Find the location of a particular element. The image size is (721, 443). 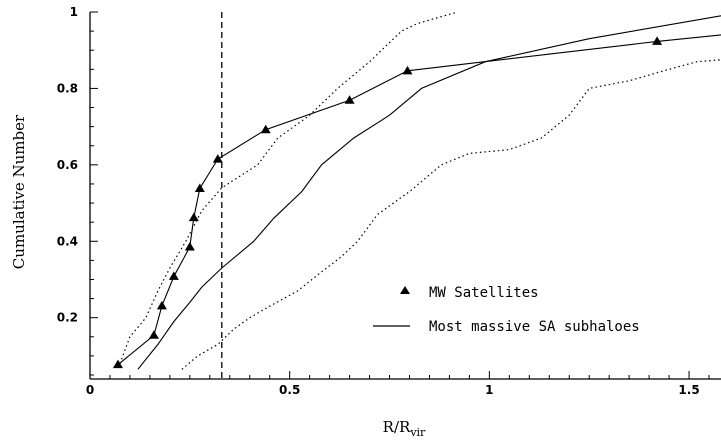

x-tick-label: 0 is located at coordinates (90, 390).